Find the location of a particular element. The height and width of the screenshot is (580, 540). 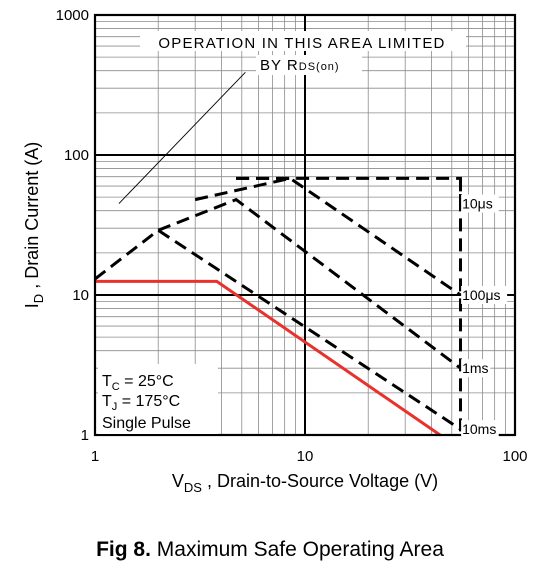

series-line-100s is located at coordinates (328, 236).